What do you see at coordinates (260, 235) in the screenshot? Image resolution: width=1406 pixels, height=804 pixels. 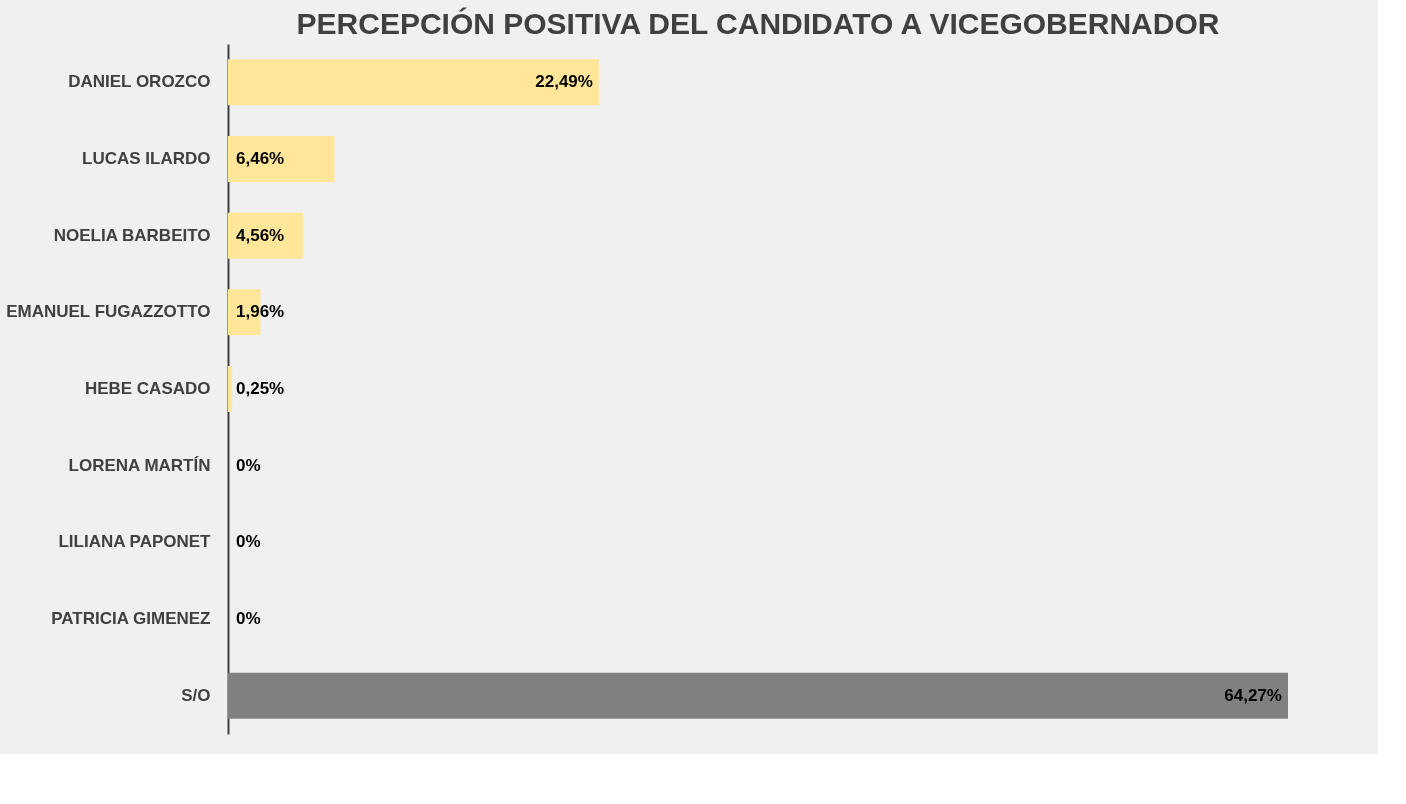 I see `data-label: 4,56%` at bounding box center [260, 235].